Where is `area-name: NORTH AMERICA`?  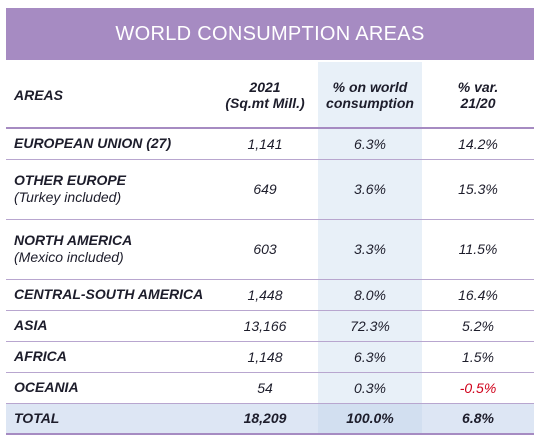
area-name: NORTH AMERICA is located at coordinates (73, 240).